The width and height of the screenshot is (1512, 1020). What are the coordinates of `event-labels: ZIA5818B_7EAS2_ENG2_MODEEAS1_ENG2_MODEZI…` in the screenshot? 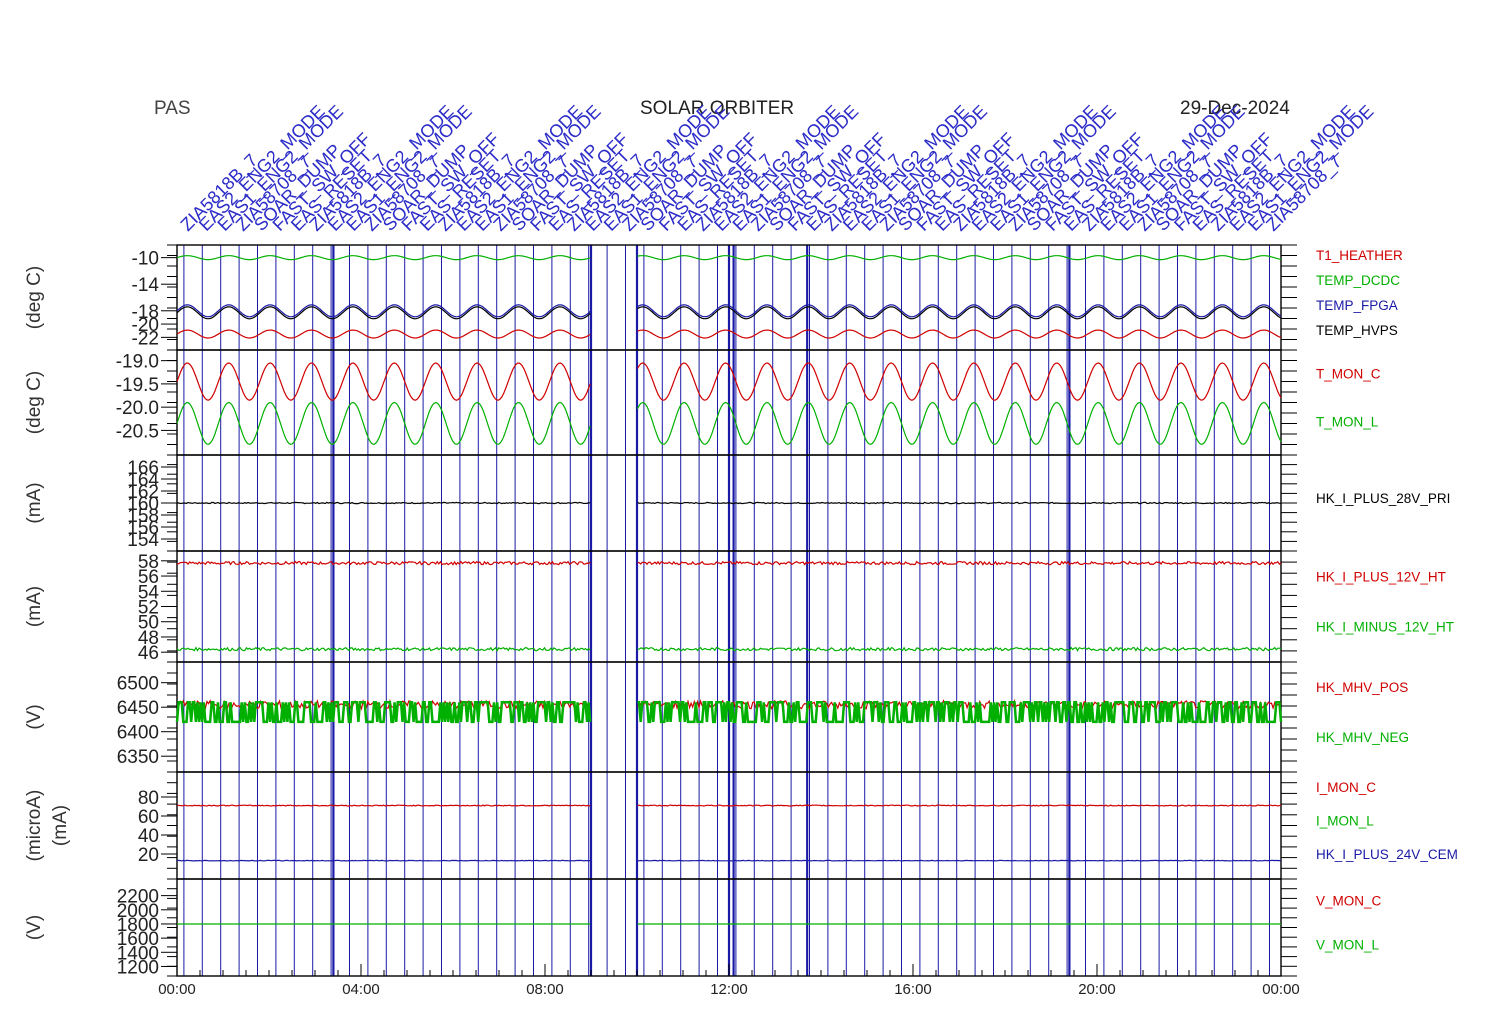 It's located at (778, 168).